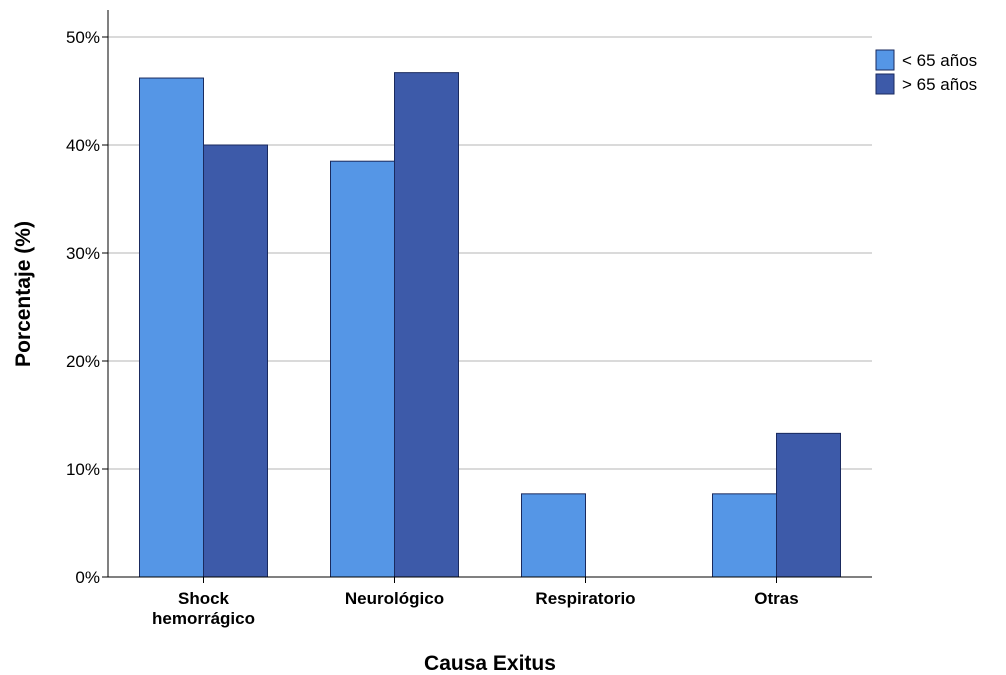 The height and width of the screenshot is (675, 1006). Describe the element at coordinates (87, 307) in the screenshot. I see `y-tick-labels: 0% 10% 20% 30% 40% 50%` at that location.